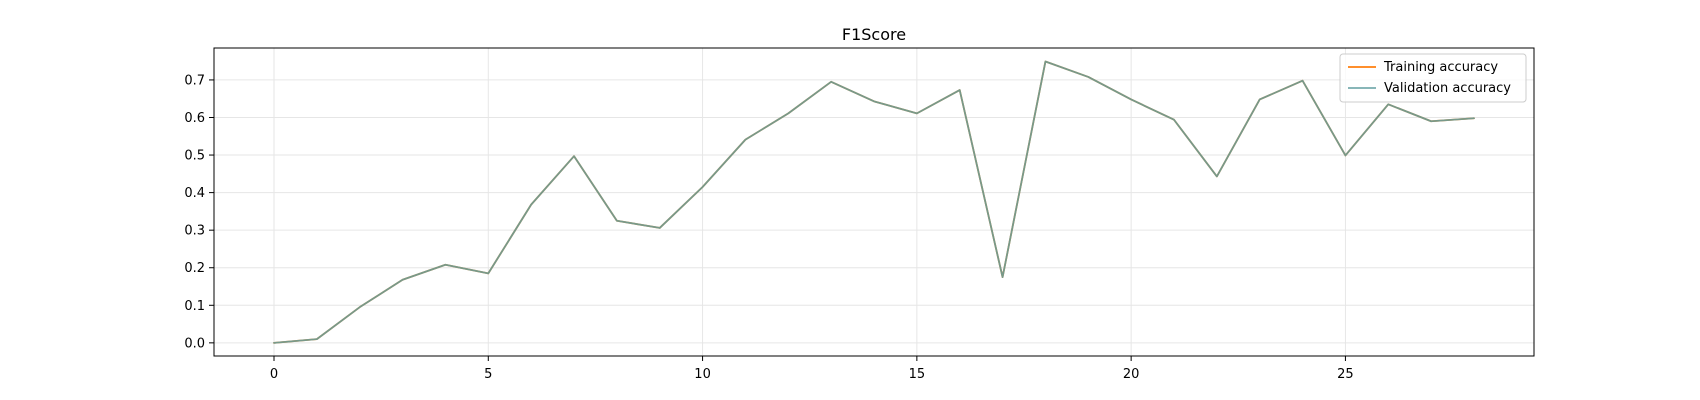 The height and width of the screenshot is (400, 1700). Describe the element at coordinates (194, 80) in the screenshot. I see `y-tick-label: 0.7` at that location.